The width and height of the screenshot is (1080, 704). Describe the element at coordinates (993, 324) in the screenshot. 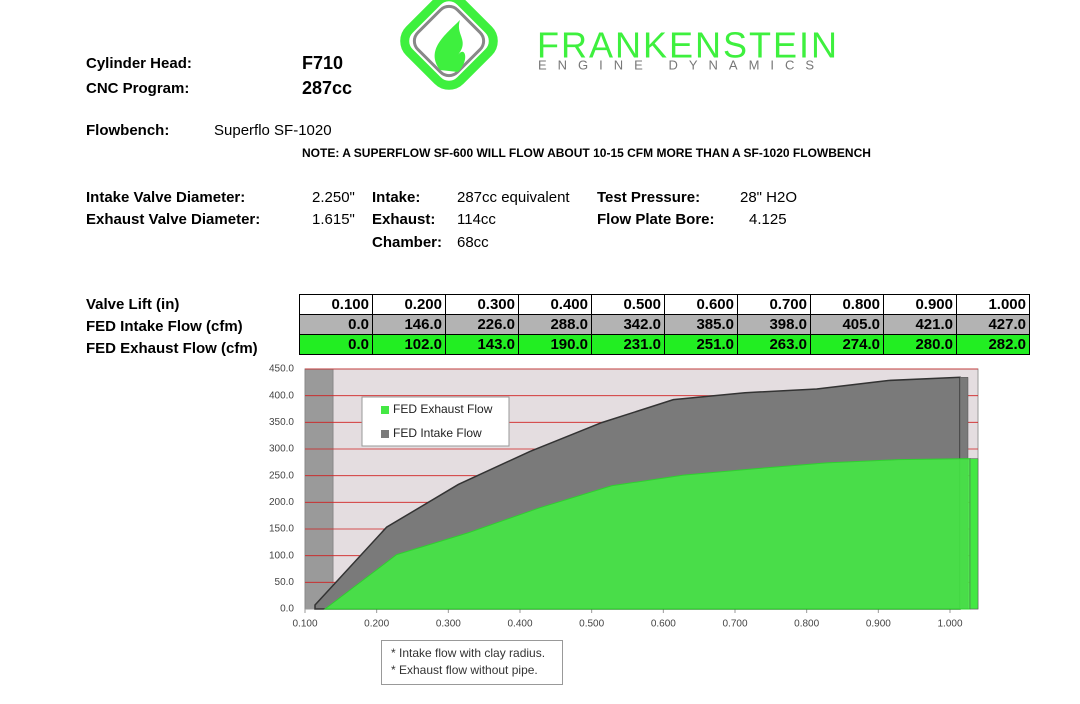

I see `table-cell: 427.0` at that location.